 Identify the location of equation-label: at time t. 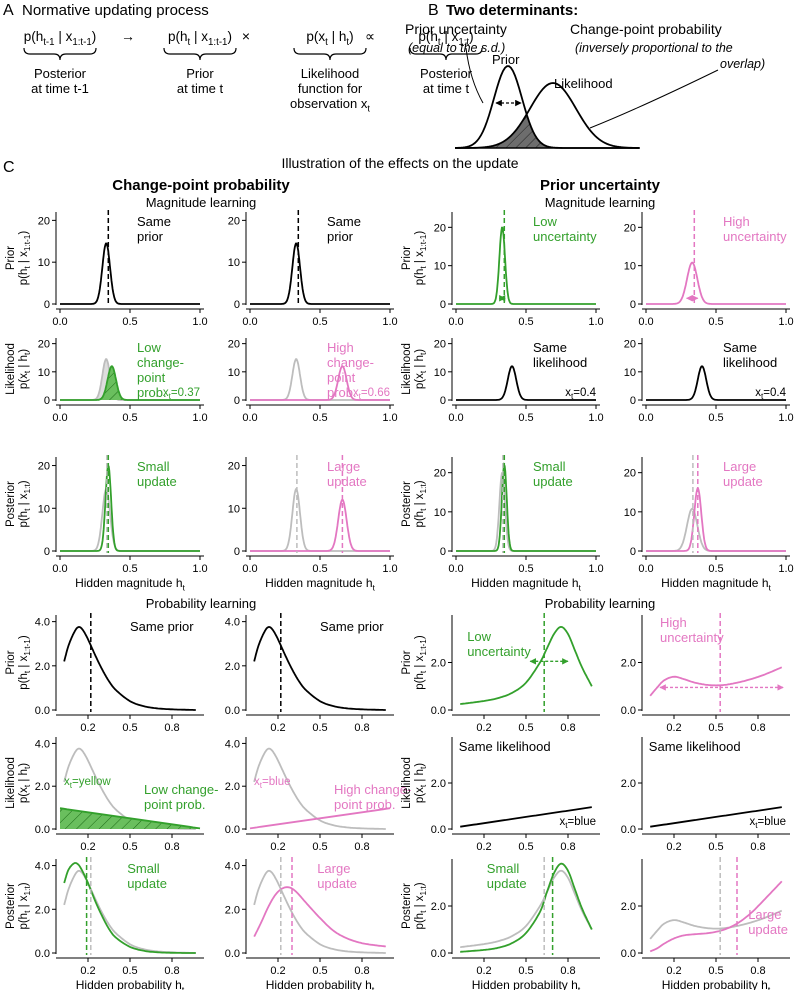
(446, 88).